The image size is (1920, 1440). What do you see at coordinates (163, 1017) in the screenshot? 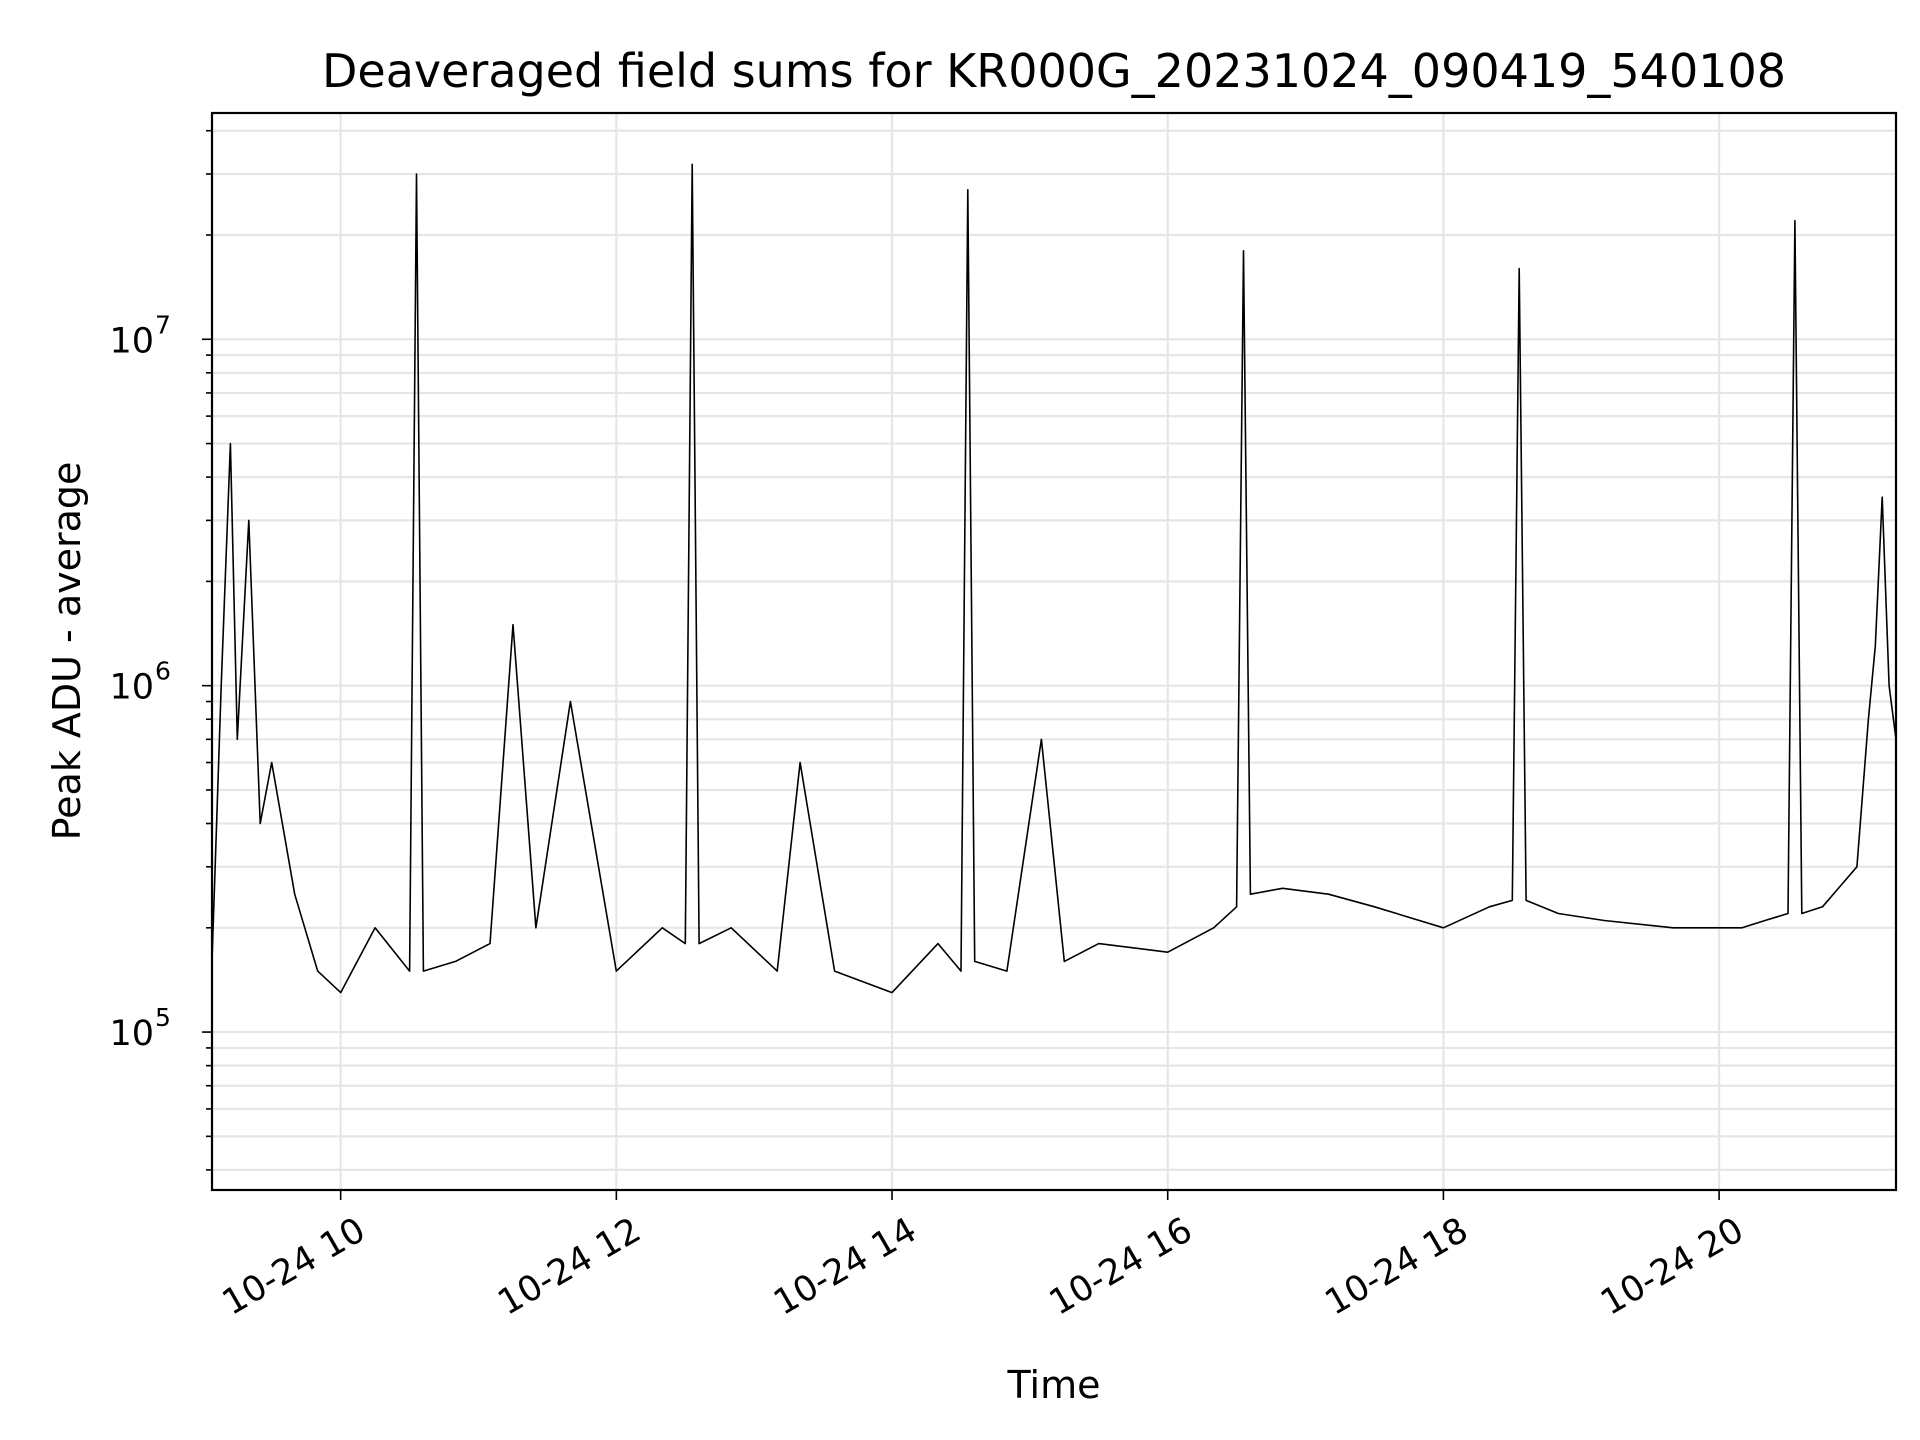
I see `y-tick-label-exponent: 5` at bounding box center [163, 1017].